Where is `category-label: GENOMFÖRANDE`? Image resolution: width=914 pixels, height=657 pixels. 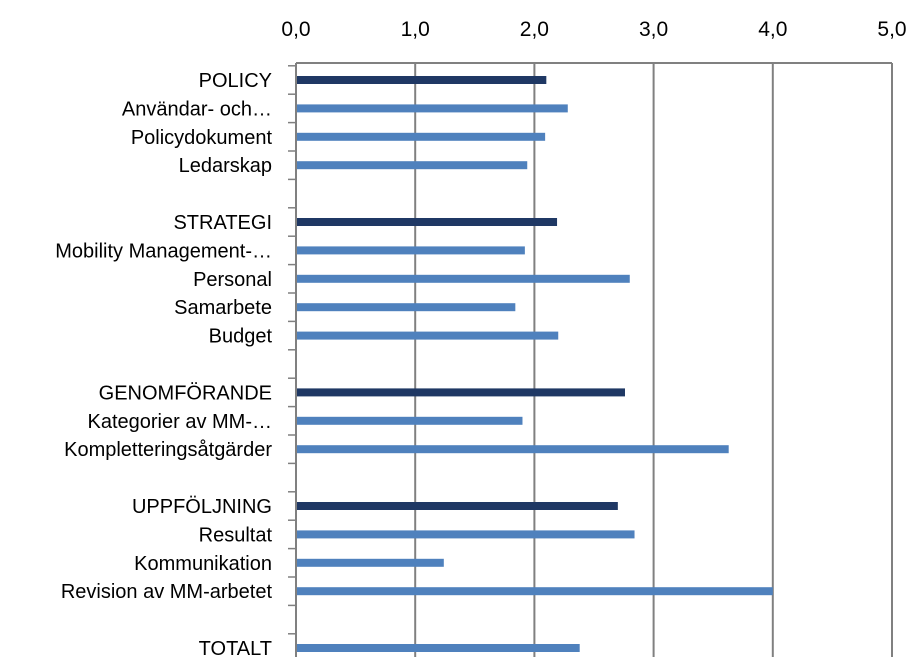
category-label: GENOMFÖRANDE is located at coordinates (185, 393).